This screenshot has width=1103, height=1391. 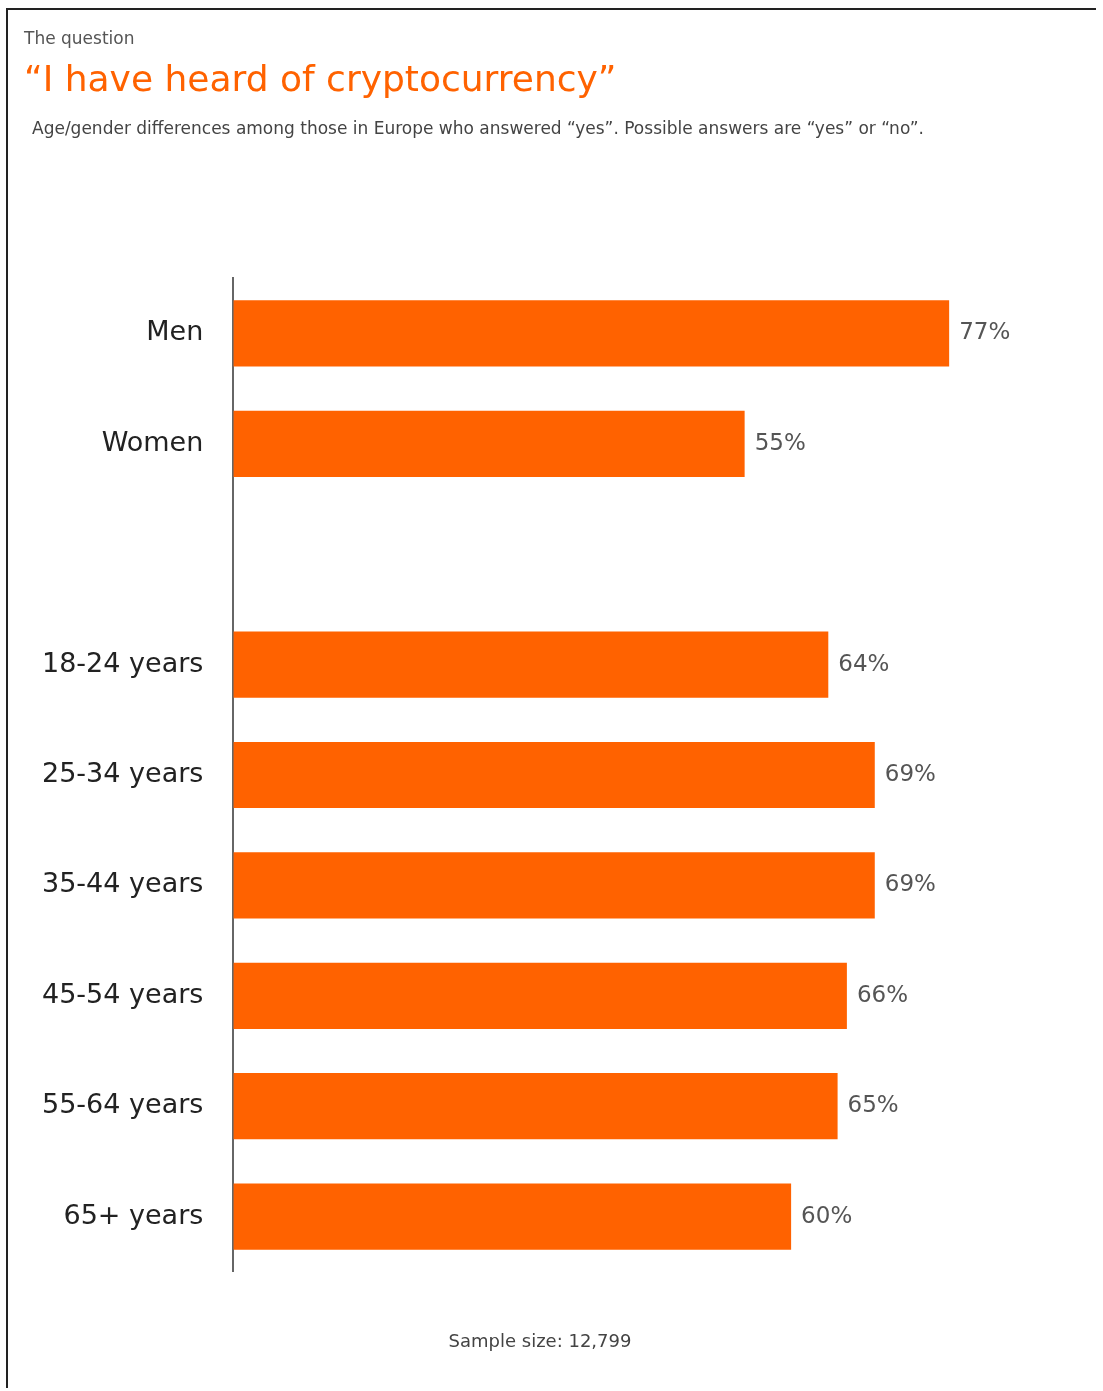 What do you see at coordinates (123, 1104) in the screenshot?
I see `y-tick-label: 55-64 years` at bounding box center [123, 1104].